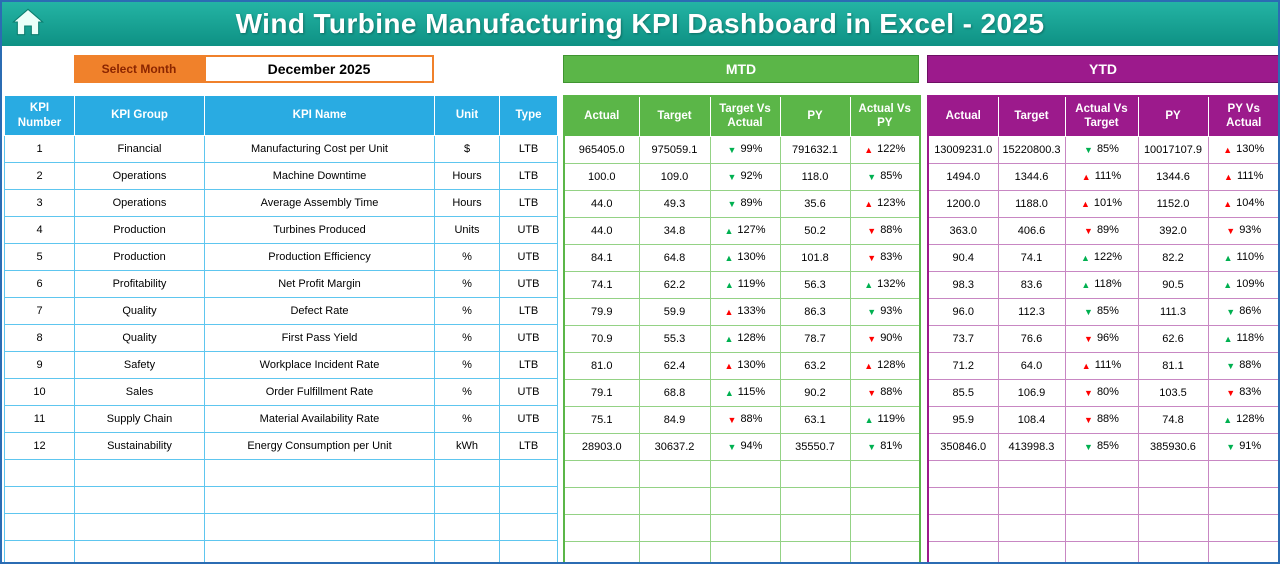  Describe the element at coordinates (963, 257) in the screenshot. I see `ytd-actual-cell: 90.4` at that location.